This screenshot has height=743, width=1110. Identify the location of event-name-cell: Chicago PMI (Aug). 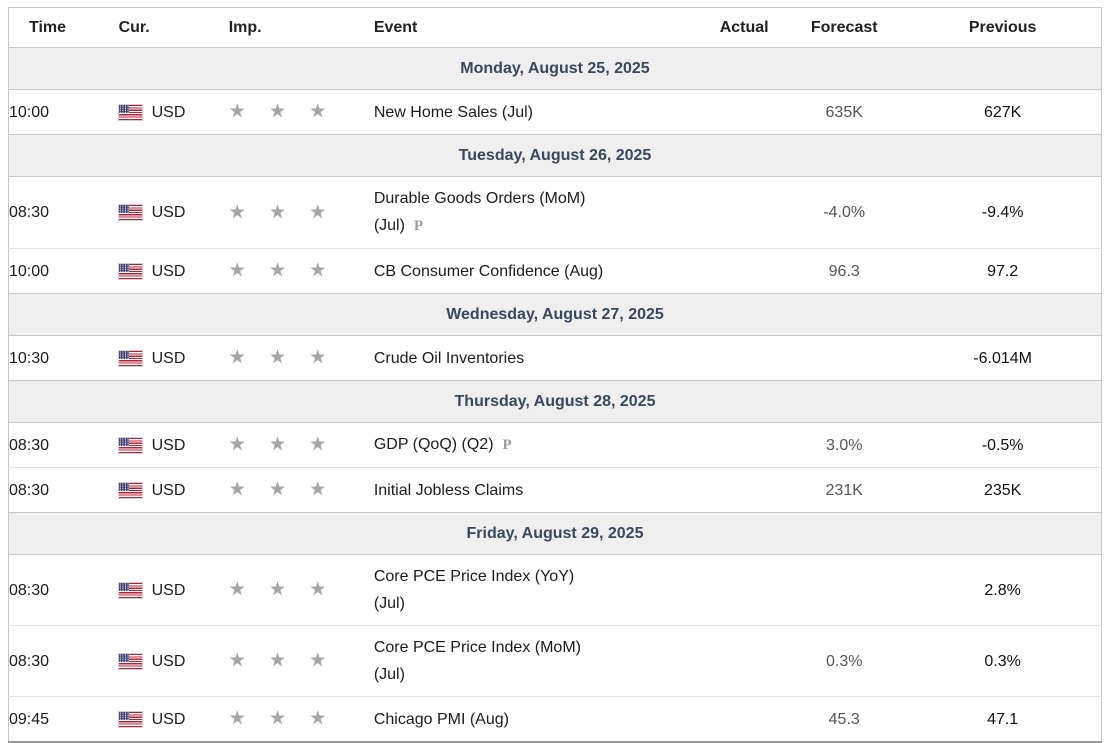
(539, 719).